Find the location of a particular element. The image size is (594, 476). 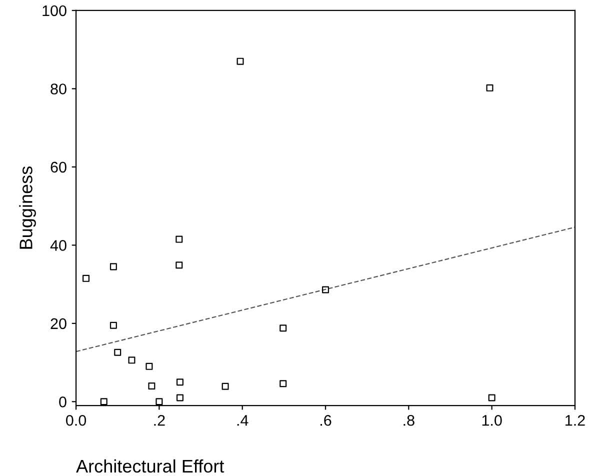

x-tick-label: .4 is located at coordinates (242, 420).